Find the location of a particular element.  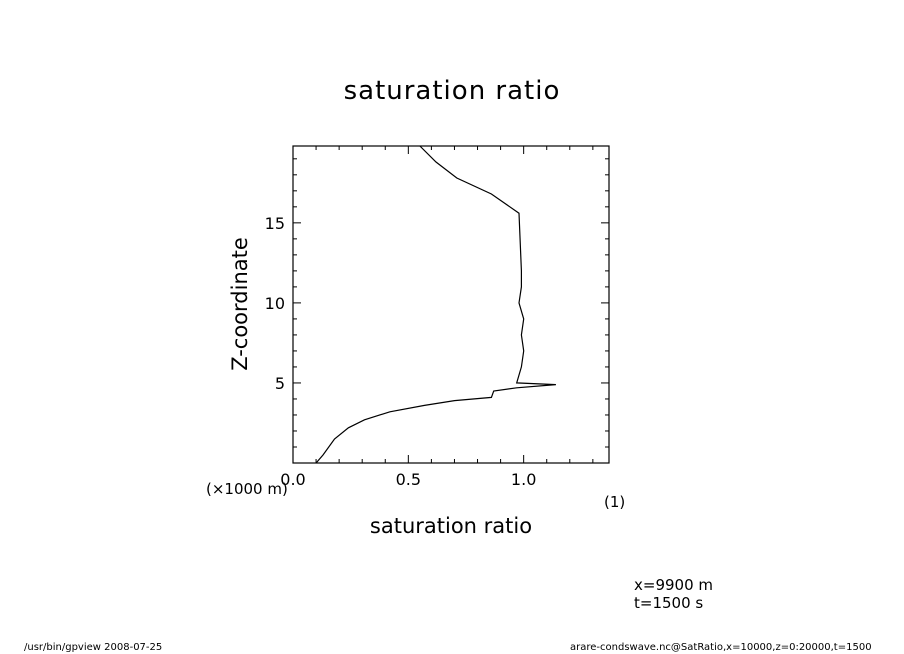

y-axis-label: Z-coordinate is located at coordinates (240, 304).